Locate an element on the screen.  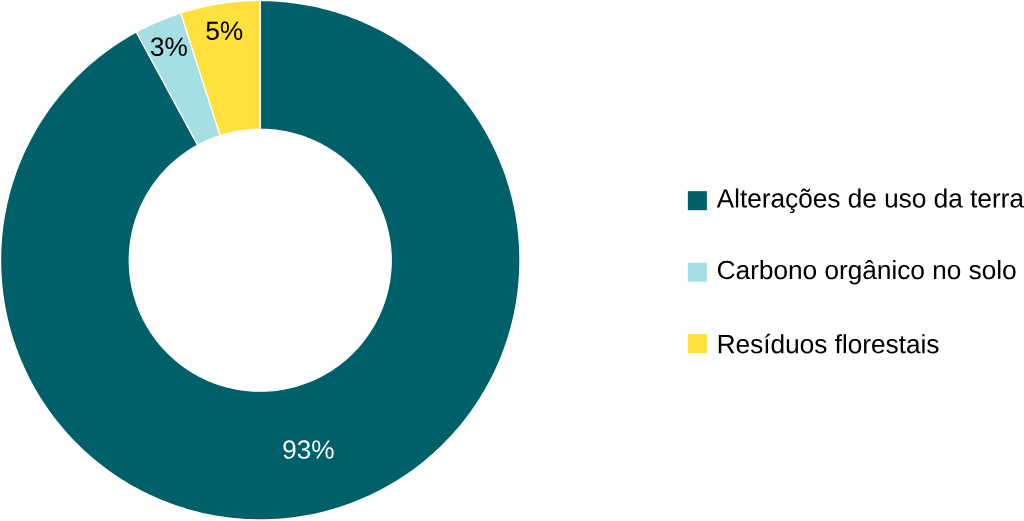
legend-label: Carbono orgânico no solo is located at coordinates (866, 272).